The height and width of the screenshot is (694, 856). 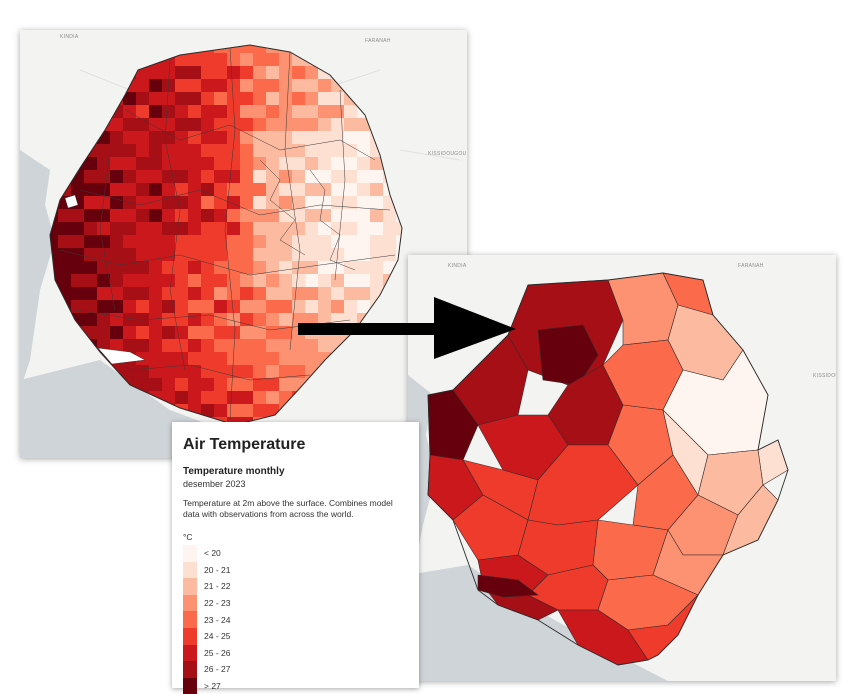 What do you see at coordinates (295, 553) in the screenshot?
I see `legend-item: < 20` at bounding box center [295, 553].